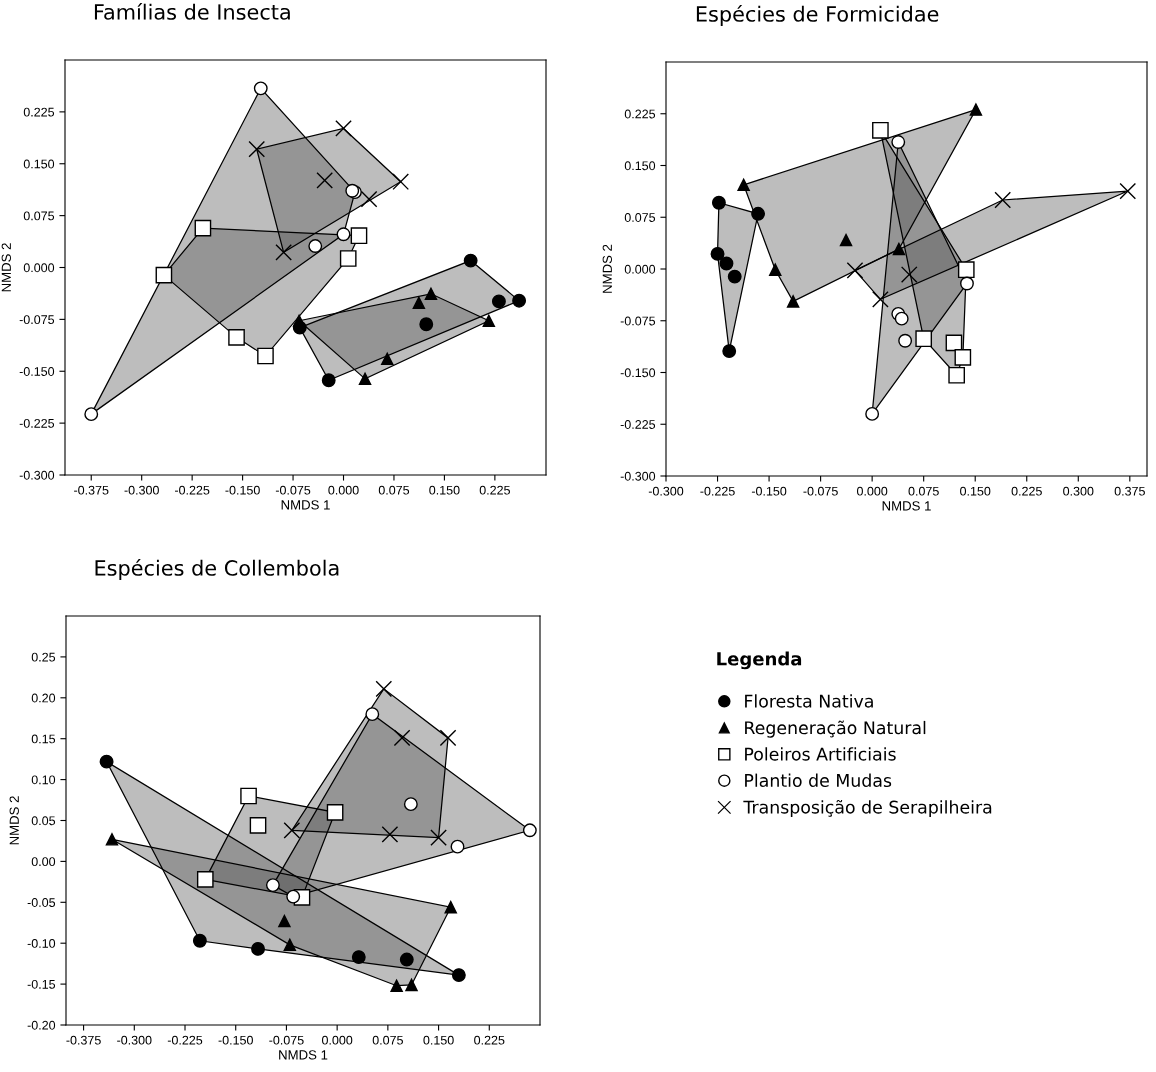 Image resolution: width=1156 pixels, height=1072 pixels. Describe the element at coordinates (43, 698) in the screenshot. I see `y-tick-label: 0.20` at that location.